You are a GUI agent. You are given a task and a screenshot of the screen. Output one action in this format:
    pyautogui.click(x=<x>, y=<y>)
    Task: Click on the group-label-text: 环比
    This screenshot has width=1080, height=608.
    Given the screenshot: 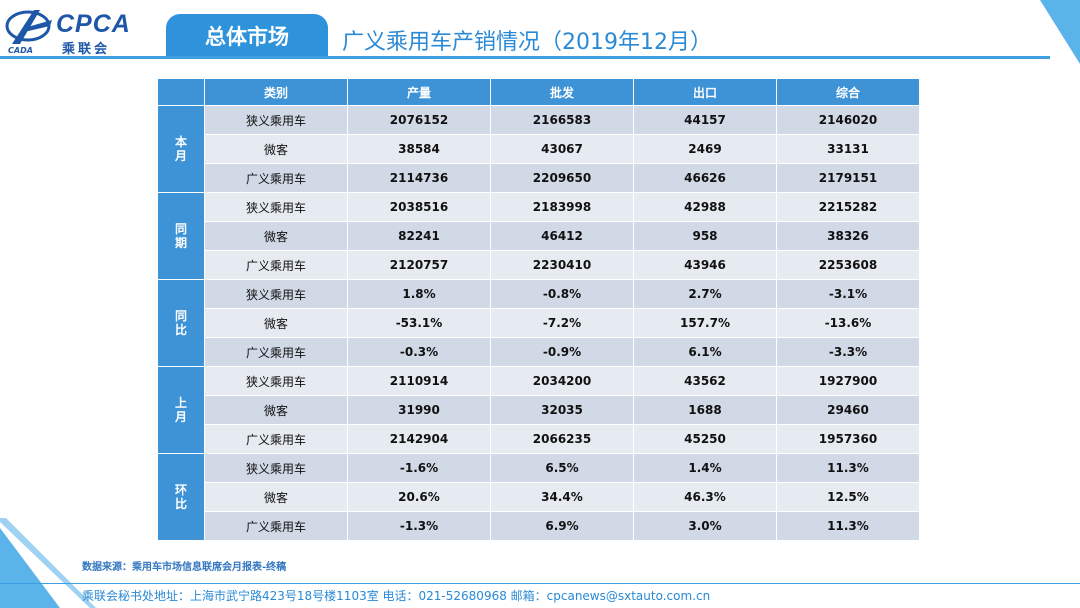 What is the action you would take?
    pyautogui.click(x=180, y=497)
    